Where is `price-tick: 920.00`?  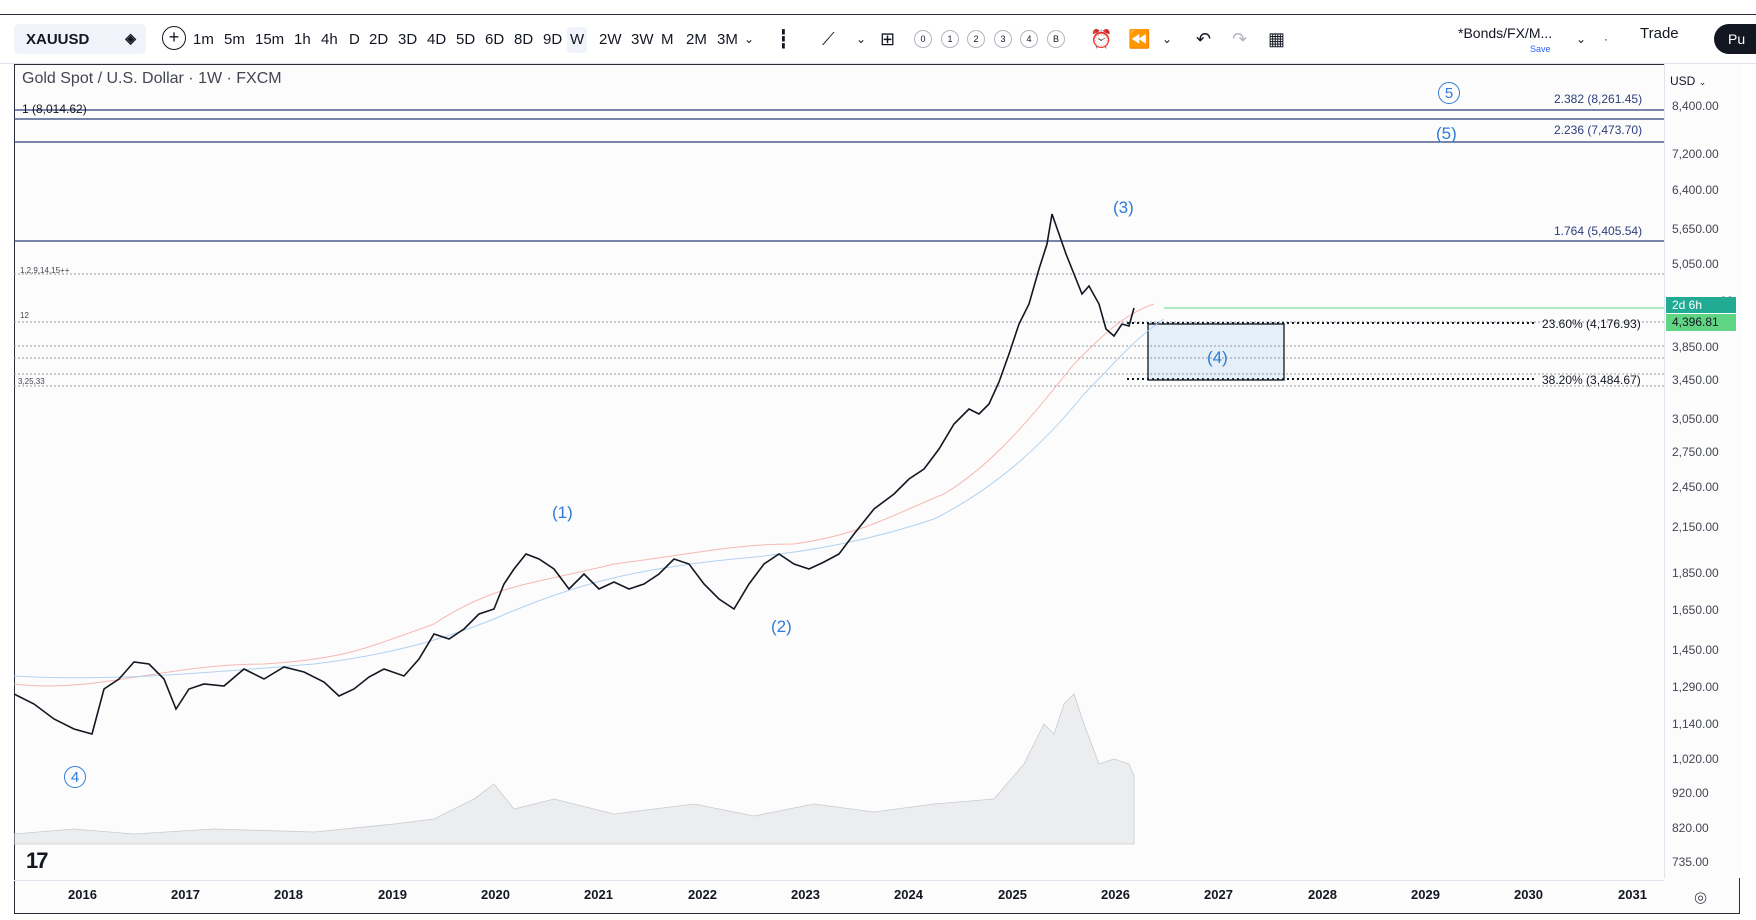
price-tick: 920.00 is located at coordinates (1690, 793).